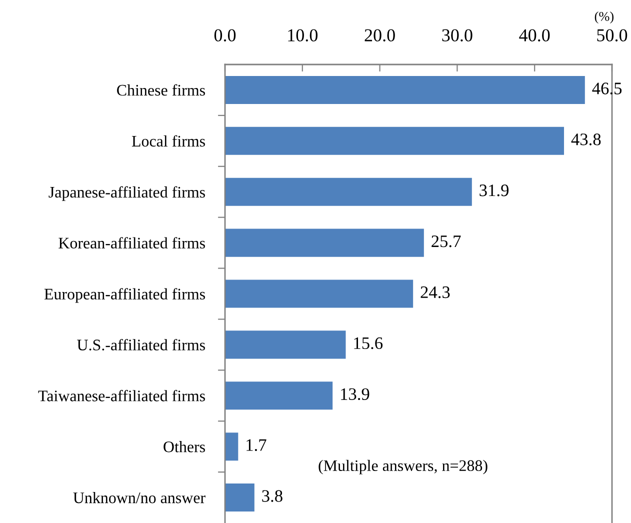 The width and height of the screenshot is (631, 523). Describe the element at coordinates (457, 35) in the screenshot. I see `x-tick-label: 30.0` at that location.